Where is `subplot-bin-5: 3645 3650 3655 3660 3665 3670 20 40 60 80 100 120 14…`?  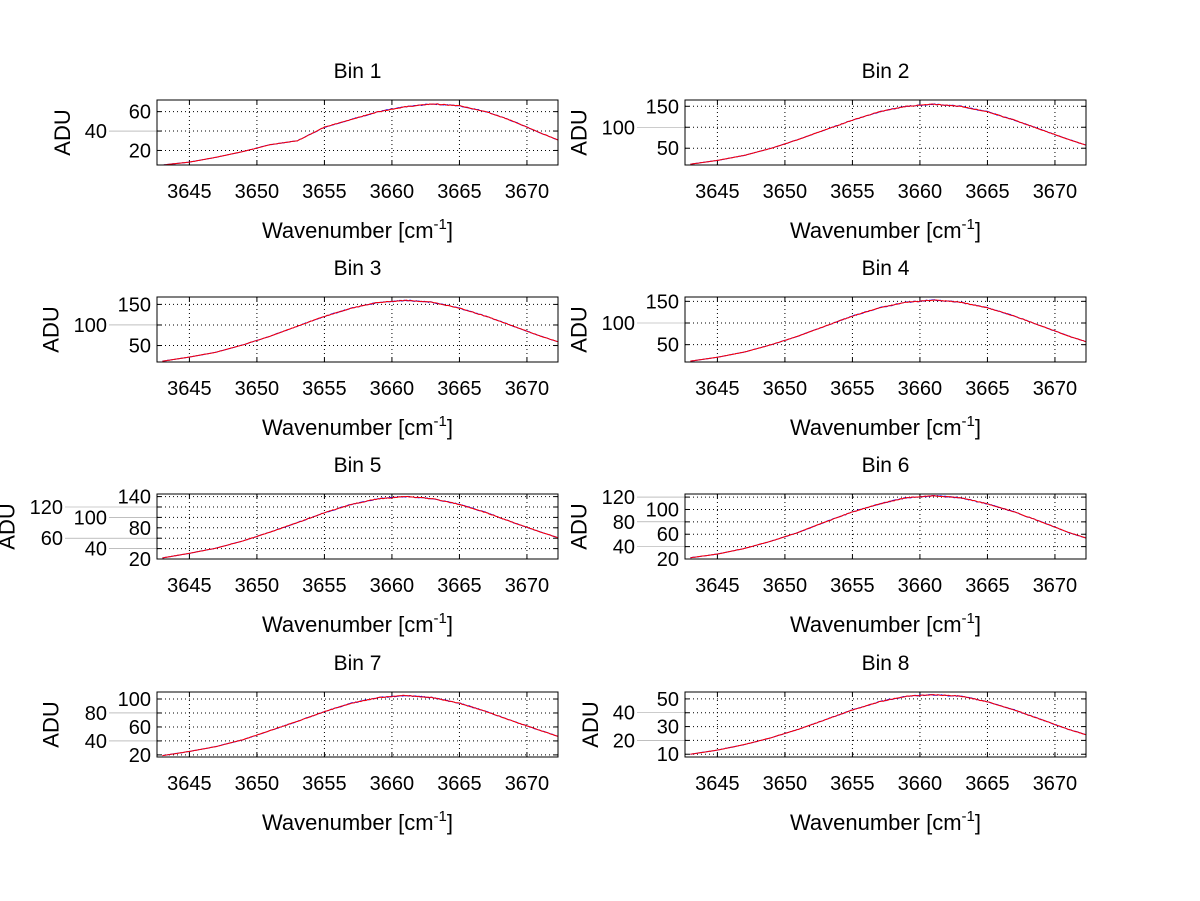
subplot-bin-5: 3645 3650 3655 3660 3665 3670 20 40 60 80 100 120 14… is located at coordinates (279, 545).